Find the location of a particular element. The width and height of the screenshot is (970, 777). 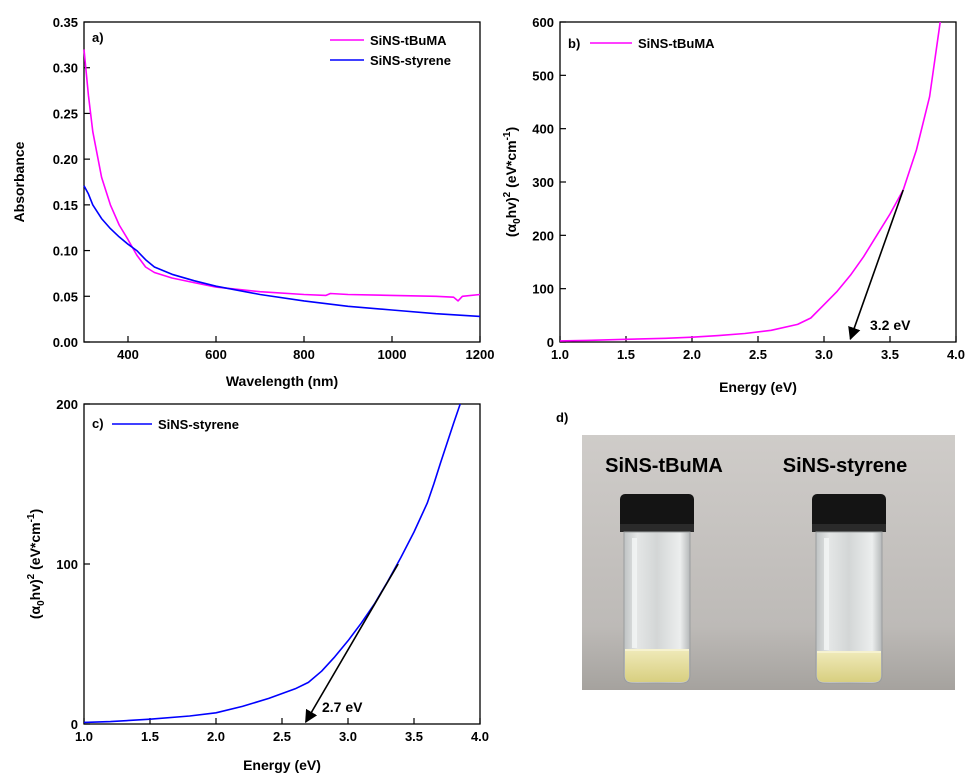

panel-b-y-axis-label: (α0hv)2 (eV*cm-1) is located at coordinates (512, 182).